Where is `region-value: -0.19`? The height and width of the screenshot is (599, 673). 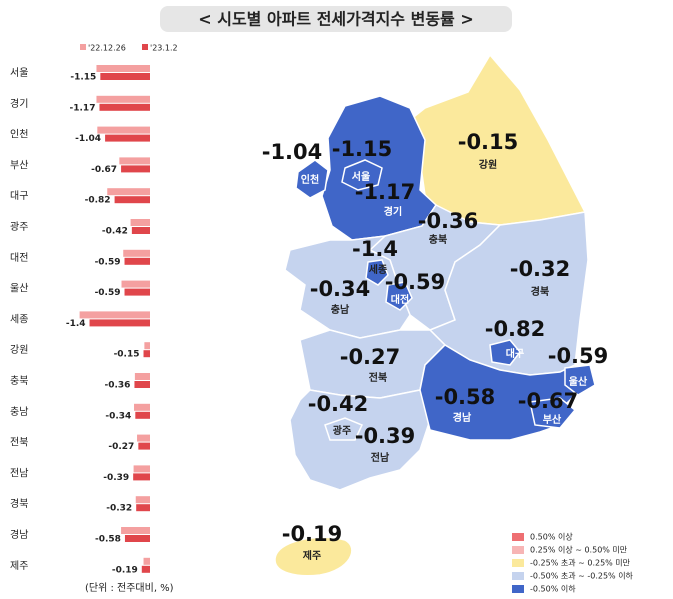 region-value: -0.19 is located at coordinates (312, 534).